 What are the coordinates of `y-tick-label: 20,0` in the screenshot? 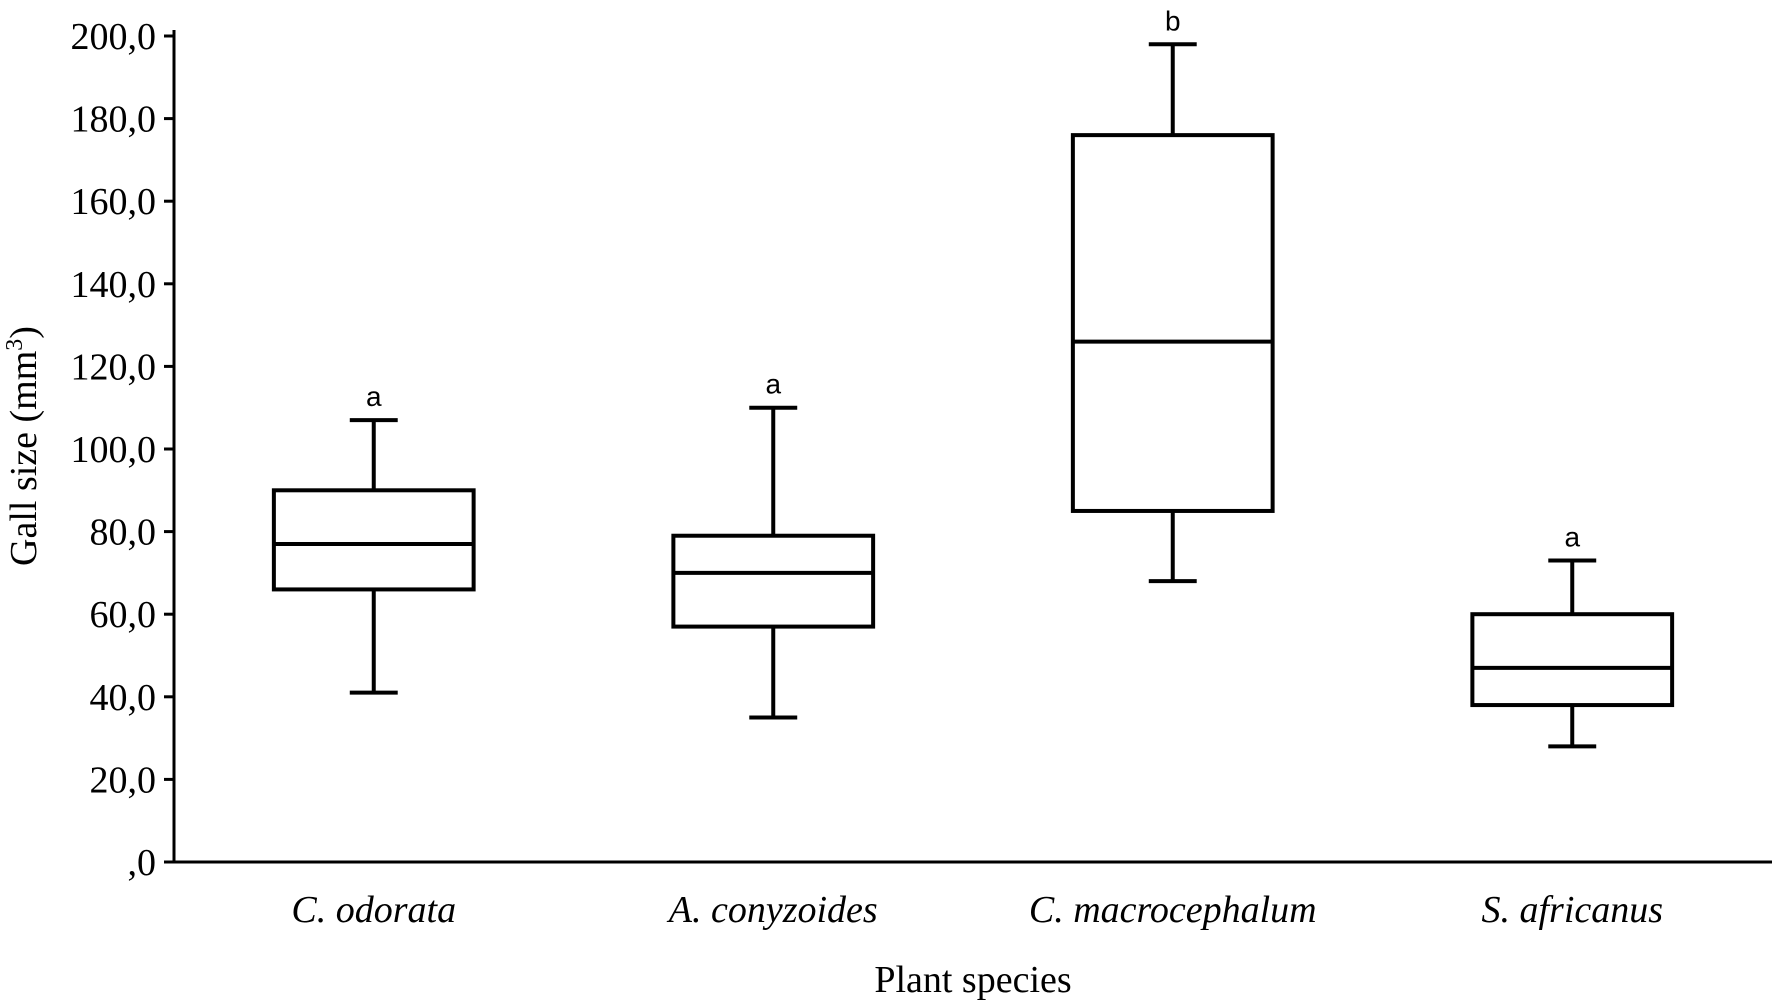 It's located at (123, 780).